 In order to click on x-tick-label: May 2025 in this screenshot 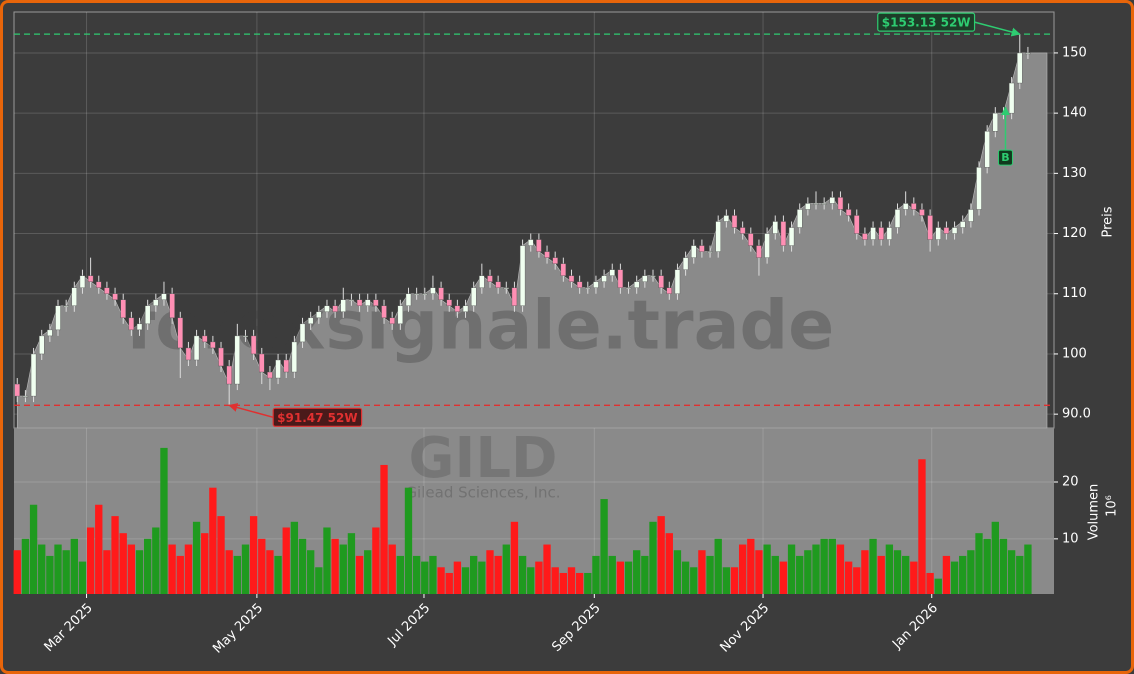, I will do `click(238, 629)`.